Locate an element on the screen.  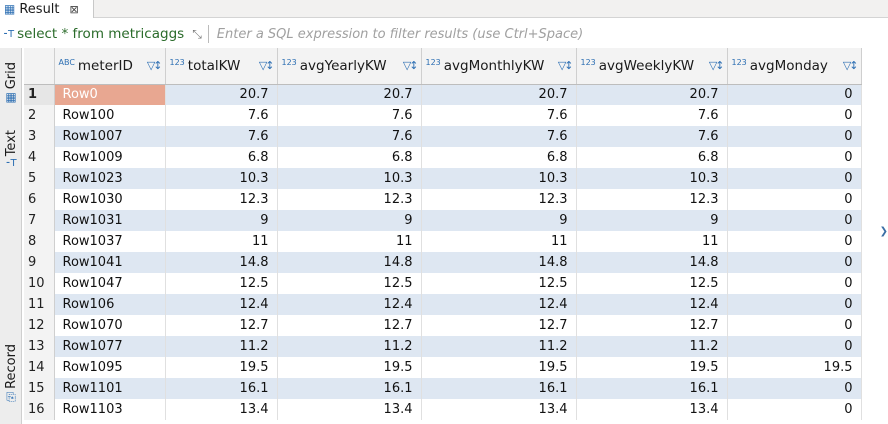
table-row: 8 Row1037 11 11 11 11 0 is located at coordinates (443, 241).